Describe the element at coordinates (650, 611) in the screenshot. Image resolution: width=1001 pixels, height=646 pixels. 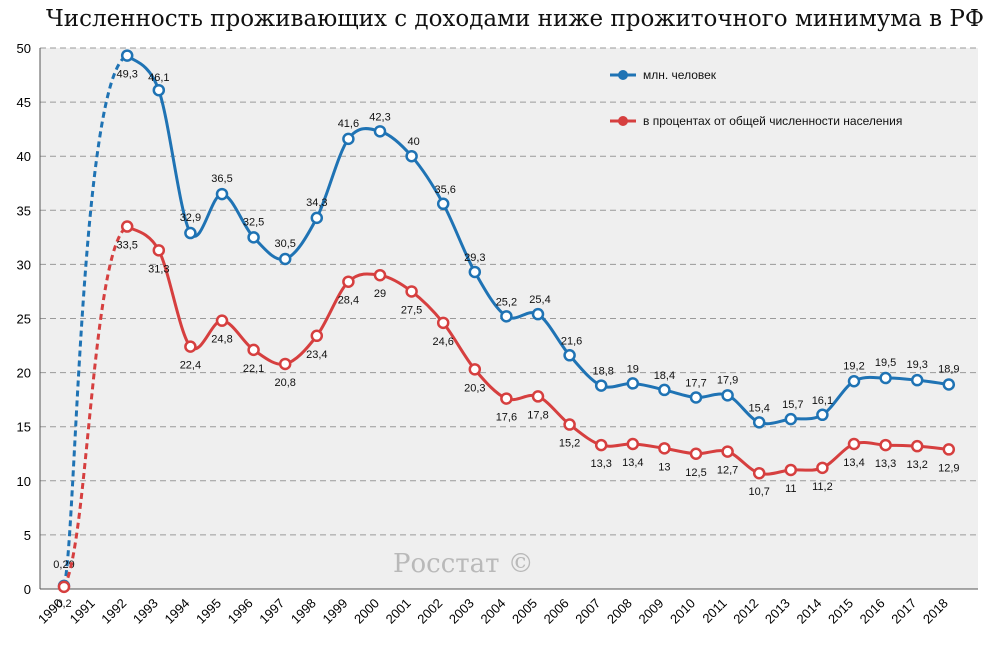
I see `x-tick-label: 2009` at that location.